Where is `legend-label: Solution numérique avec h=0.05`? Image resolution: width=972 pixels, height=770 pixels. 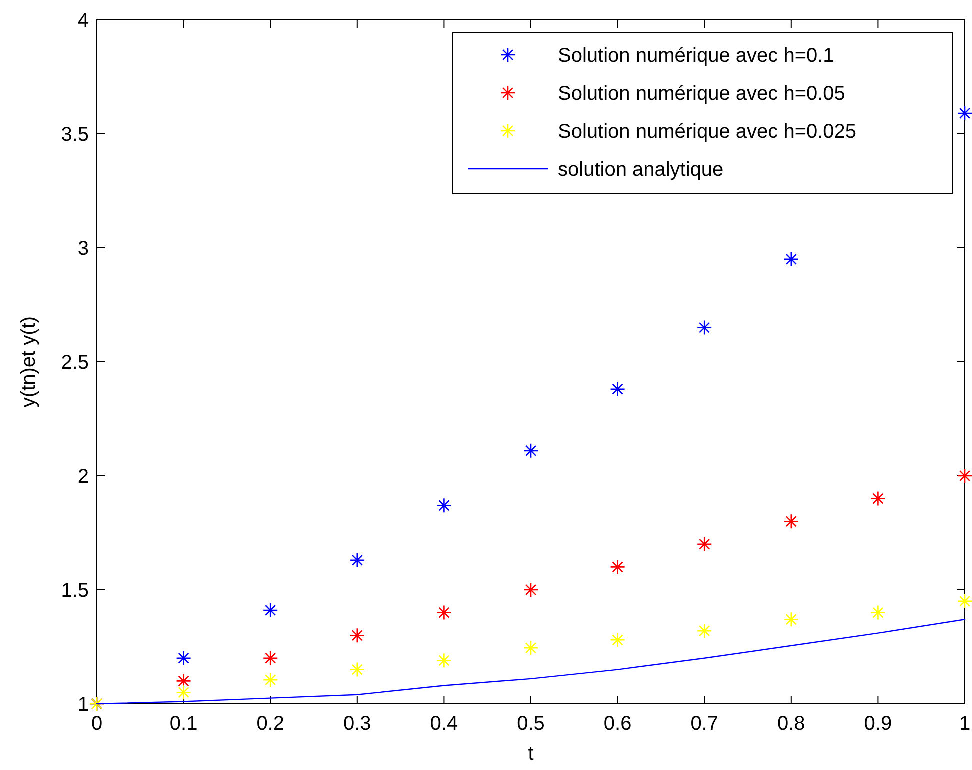
legend-label: Solution numérique avec h=0.05 is located at coordinates (702, 94).